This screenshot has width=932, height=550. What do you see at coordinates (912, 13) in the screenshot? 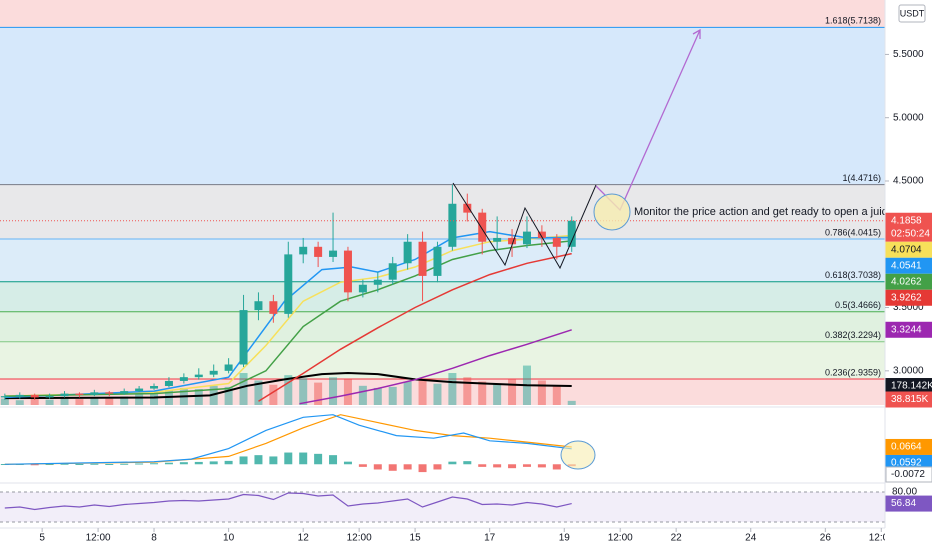
I see `currency: USDT` at bounding box center [912, 13].